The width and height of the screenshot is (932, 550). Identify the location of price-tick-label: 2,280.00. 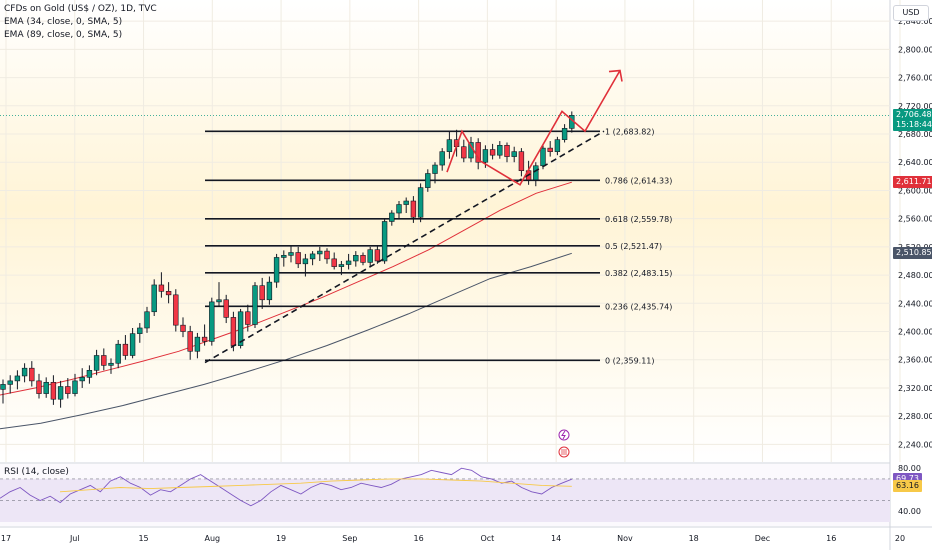
(915, 416).